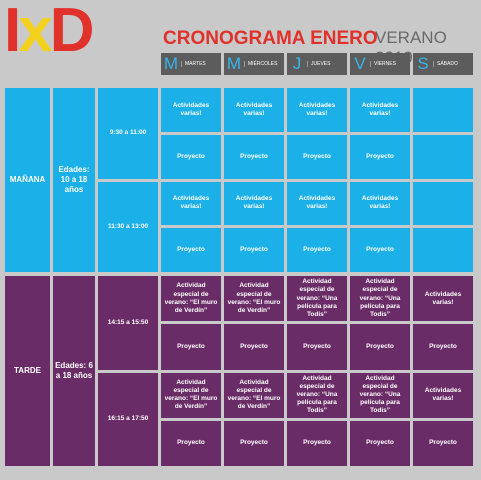  What do you see at coordinates (74, 180) in the screenshot?
I see `ages: Edades: 10 a 18 años` at bounding box center [74, 180].